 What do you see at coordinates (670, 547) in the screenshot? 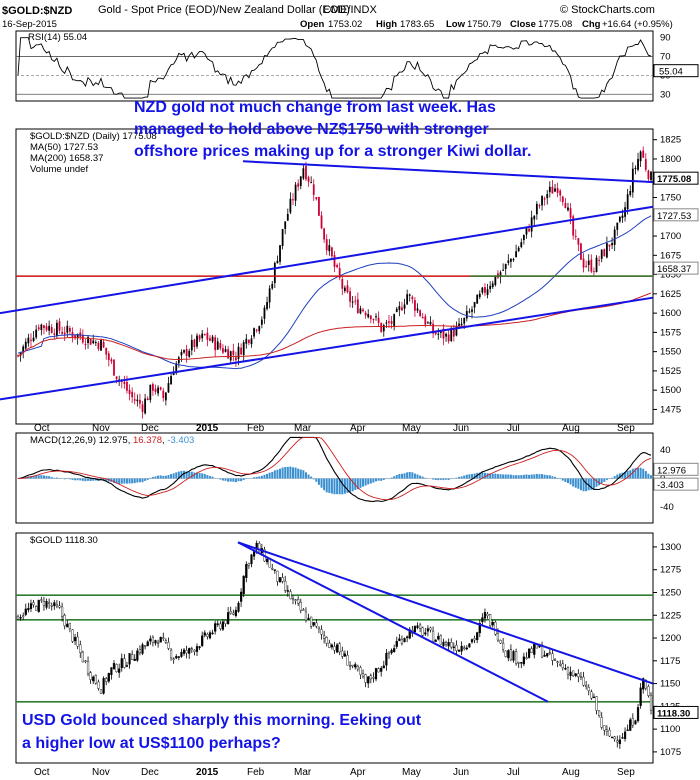
I see `usd-y-tick-label: 1300` at bounding box center [670, 547].